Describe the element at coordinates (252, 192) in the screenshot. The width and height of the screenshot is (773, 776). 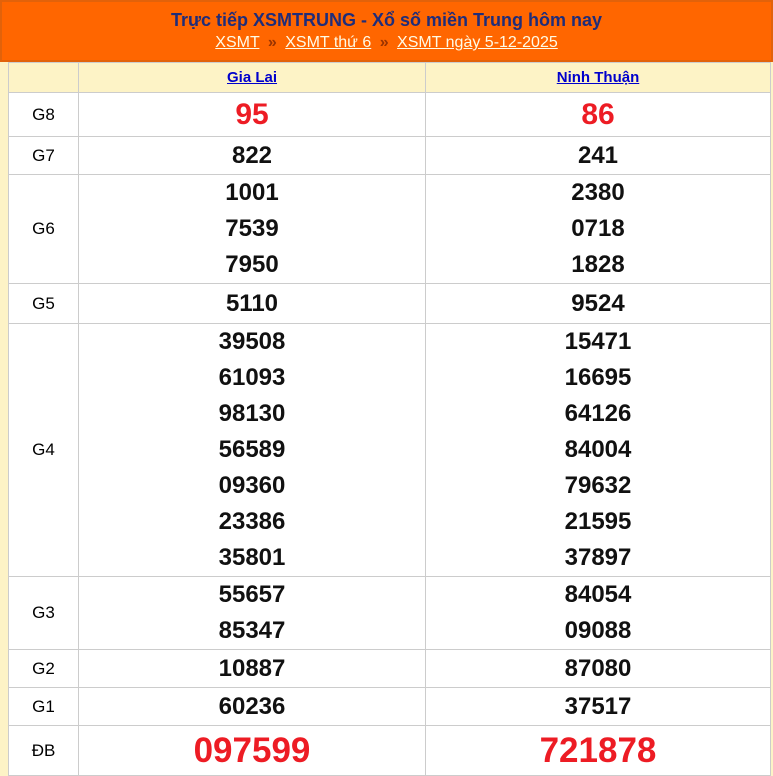
I see `prize-number: 1001` at that location.